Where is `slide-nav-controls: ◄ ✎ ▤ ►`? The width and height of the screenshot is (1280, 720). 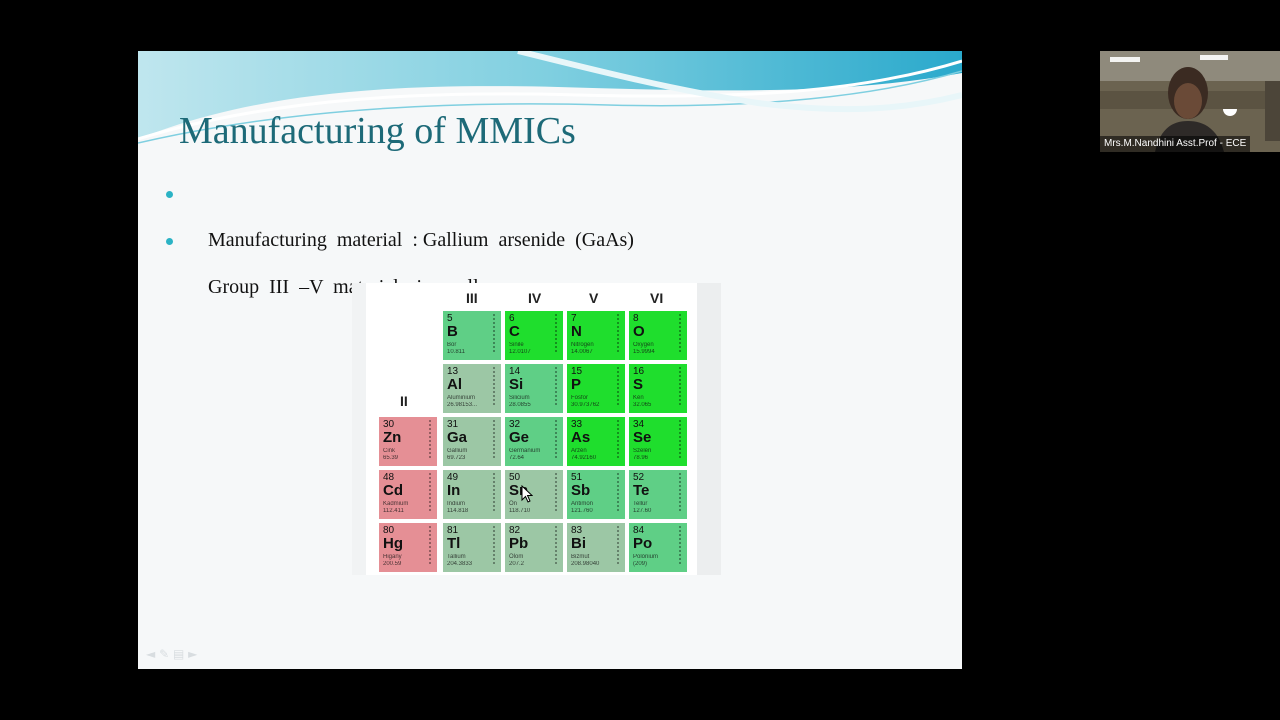 slide-nav-controls: ◄ ✎ ▤ ► is located at coordinates (171, 654).